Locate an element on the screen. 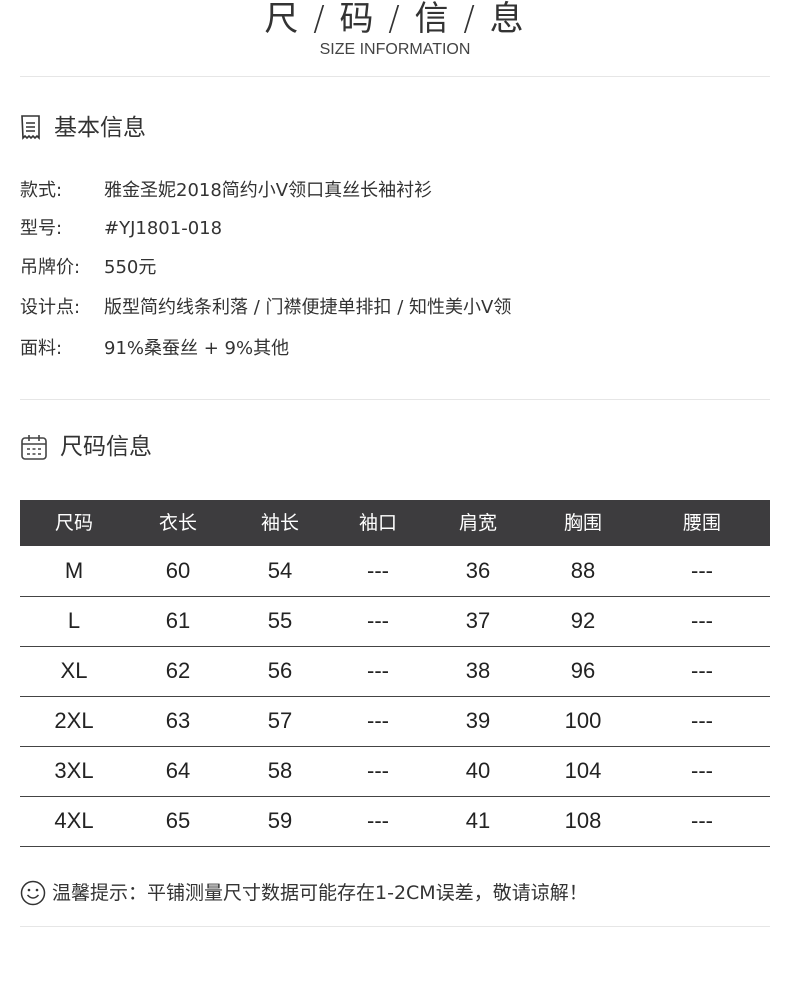 Image resolution: width=790 pixels, height=1001 pixels. info-row: 面料: 91%桑蚕丝 + 9%其他 is located at coordinates (154, 349).